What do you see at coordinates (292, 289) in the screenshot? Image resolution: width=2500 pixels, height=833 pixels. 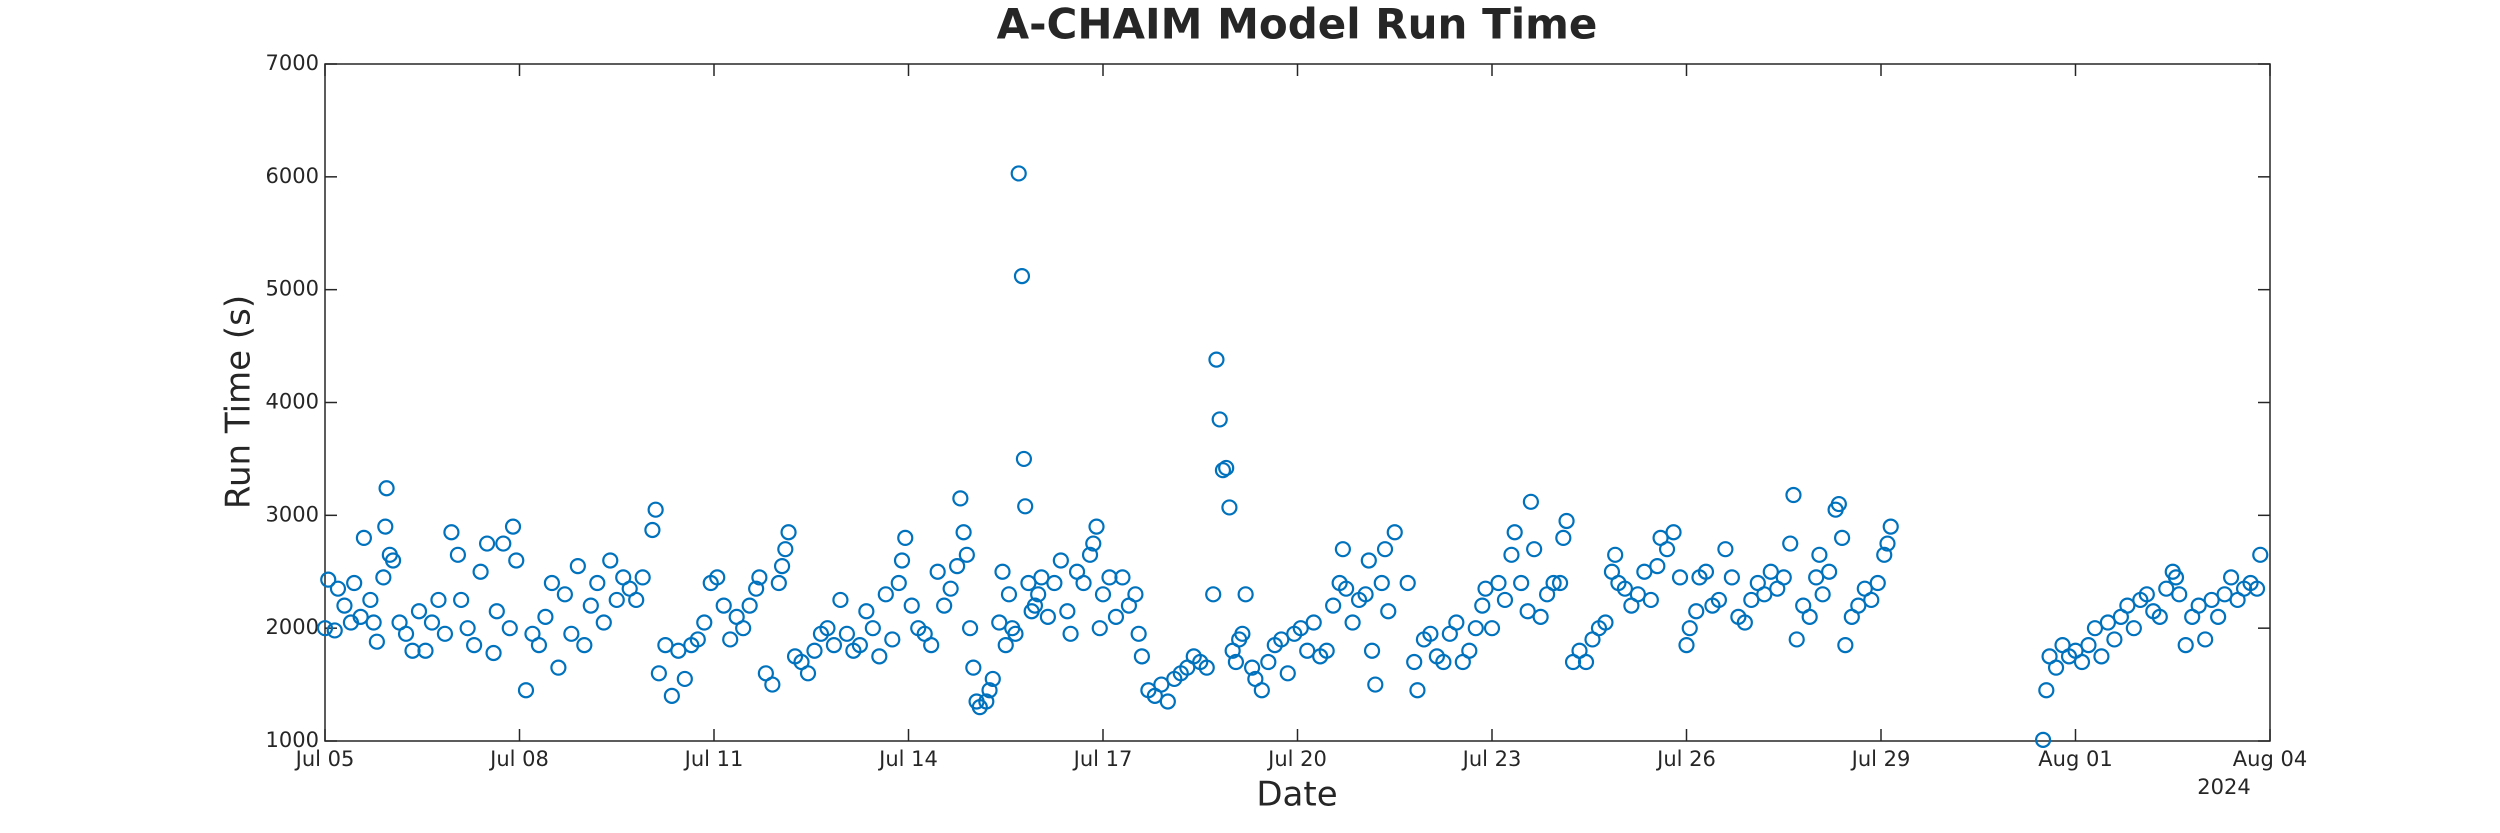 I see `y-tick-label: 5000` at bounding box center [292, 289].